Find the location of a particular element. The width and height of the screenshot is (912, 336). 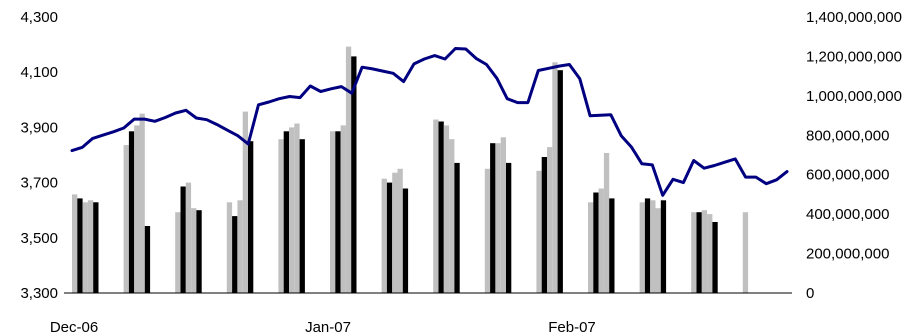

x-tick-label: Dec-06 is located at coordinates (74, 327).